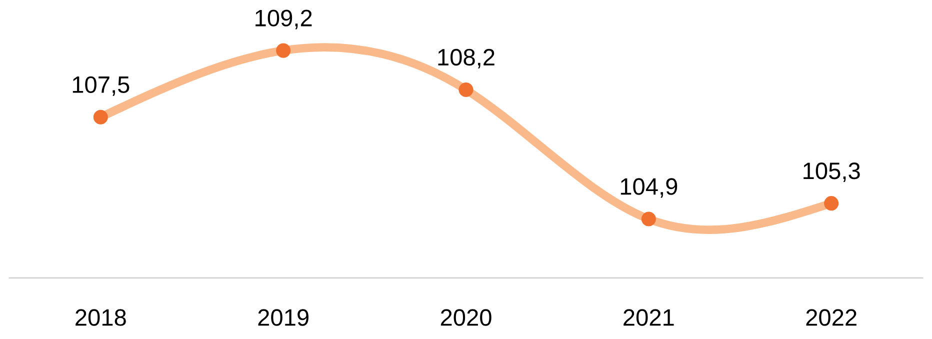 This screenshot has height=339, width=932. I want to click on x-tick-label: 2022, so click(831, 317).